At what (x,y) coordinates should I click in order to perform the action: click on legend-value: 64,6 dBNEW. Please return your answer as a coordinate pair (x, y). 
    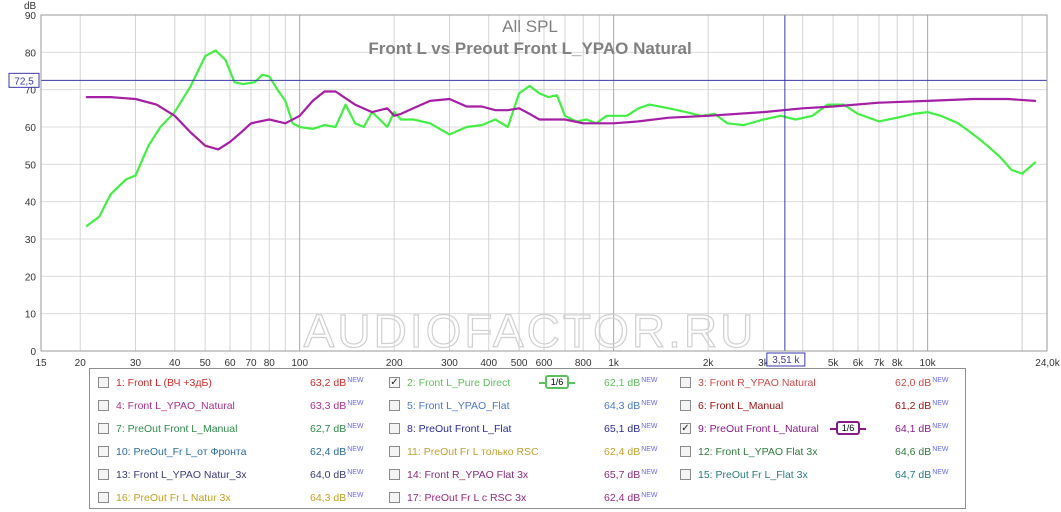
    Looking at the image, I should click on (922, 452).